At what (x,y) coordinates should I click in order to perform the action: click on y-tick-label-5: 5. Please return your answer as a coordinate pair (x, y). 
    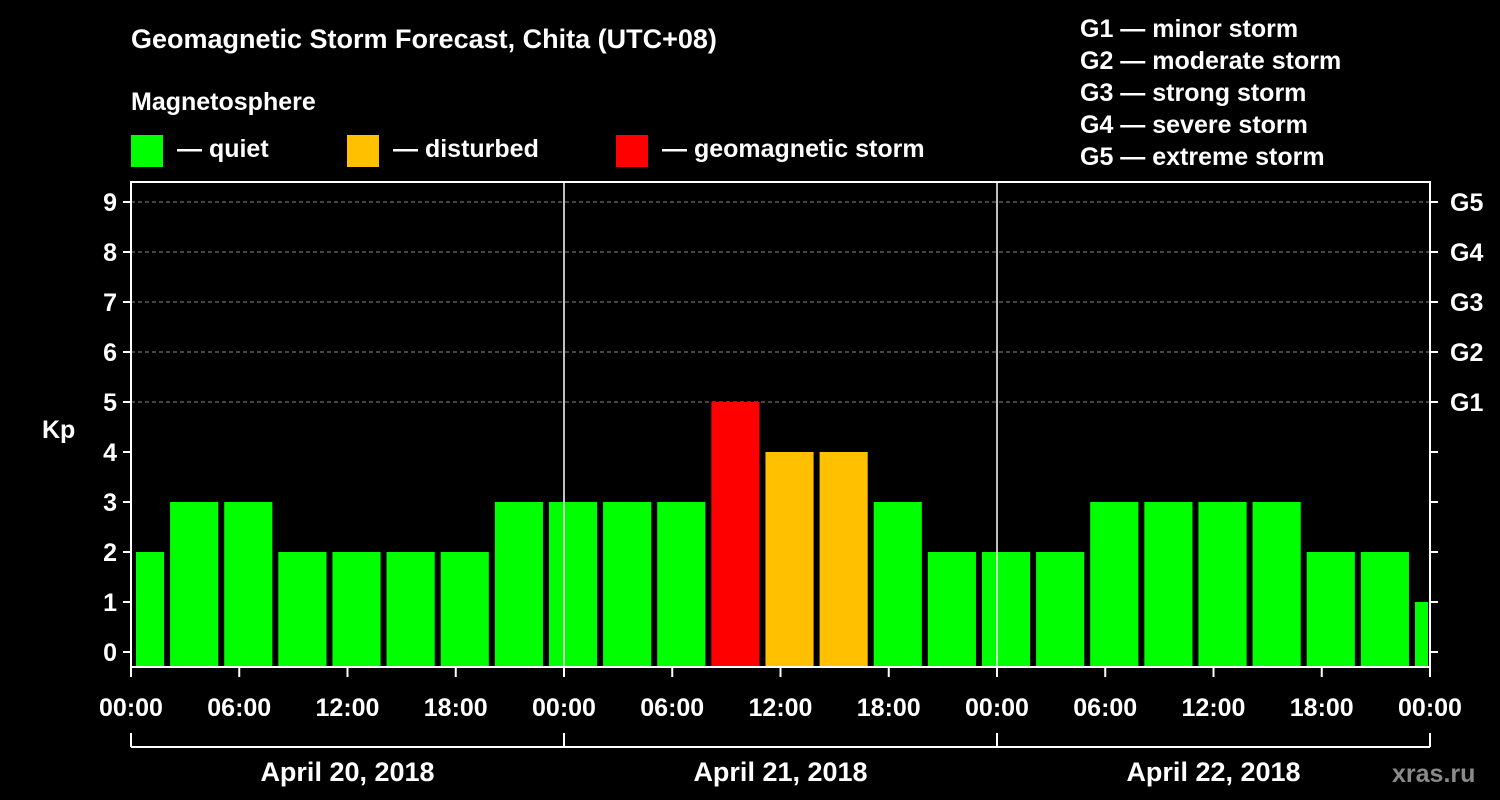
    Looking at the image, I should click on (110, 403).